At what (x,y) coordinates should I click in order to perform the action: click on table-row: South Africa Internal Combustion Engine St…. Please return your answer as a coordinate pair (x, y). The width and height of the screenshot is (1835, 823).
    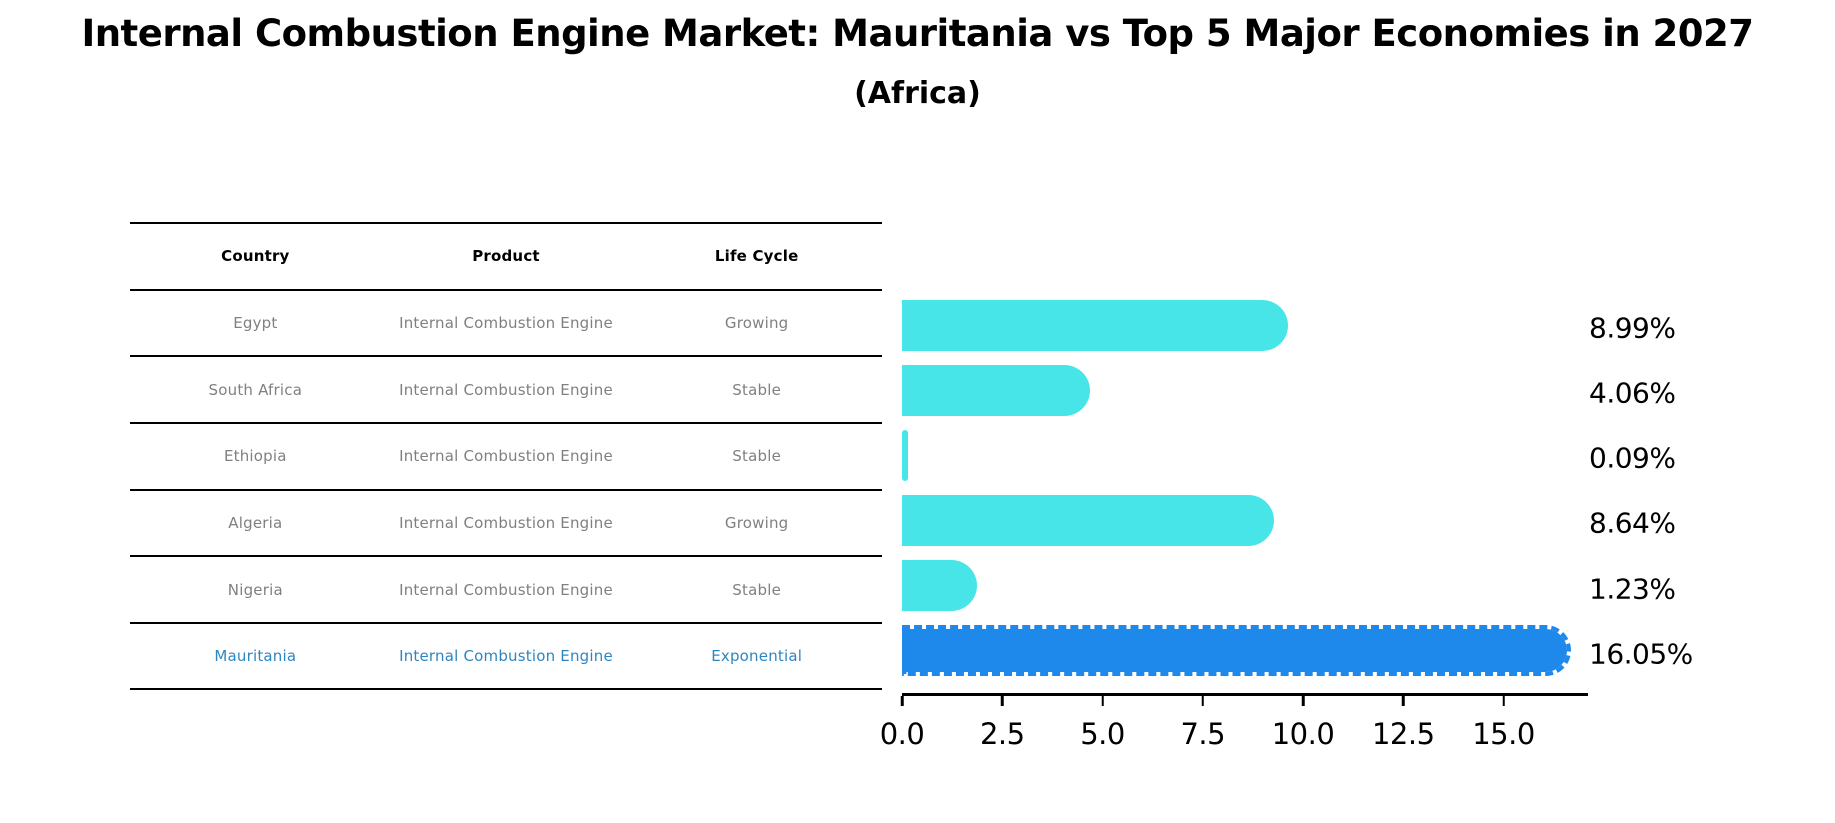
    Looking at the image, I should click on (506, 390).